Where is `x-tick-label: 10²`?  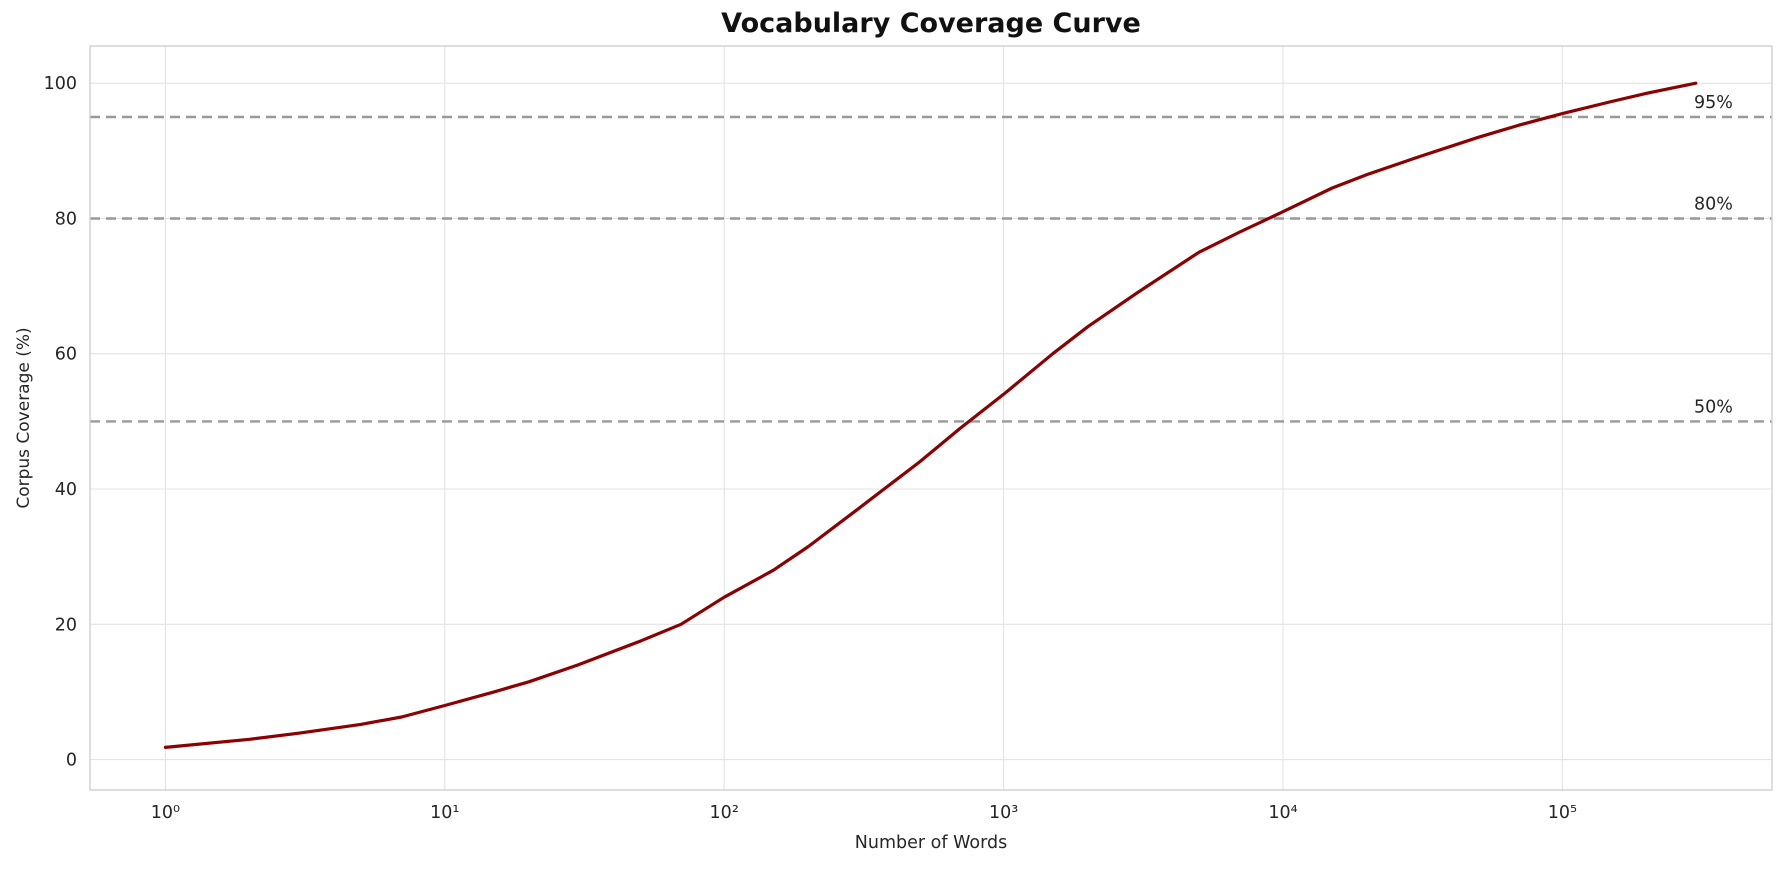
x-tick-label: 10² is located at coordinates (724, 813).